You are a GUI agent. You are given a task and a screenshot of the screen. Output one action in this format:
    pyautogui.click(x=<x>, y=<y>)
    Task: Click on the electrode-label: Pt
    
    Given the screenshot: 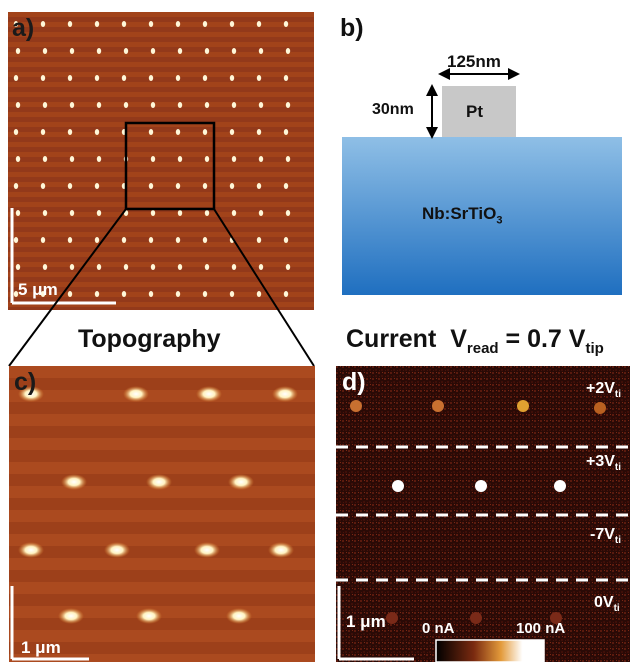 What is the action you would take?
    pyautogui.click(x=474, y=111)
    